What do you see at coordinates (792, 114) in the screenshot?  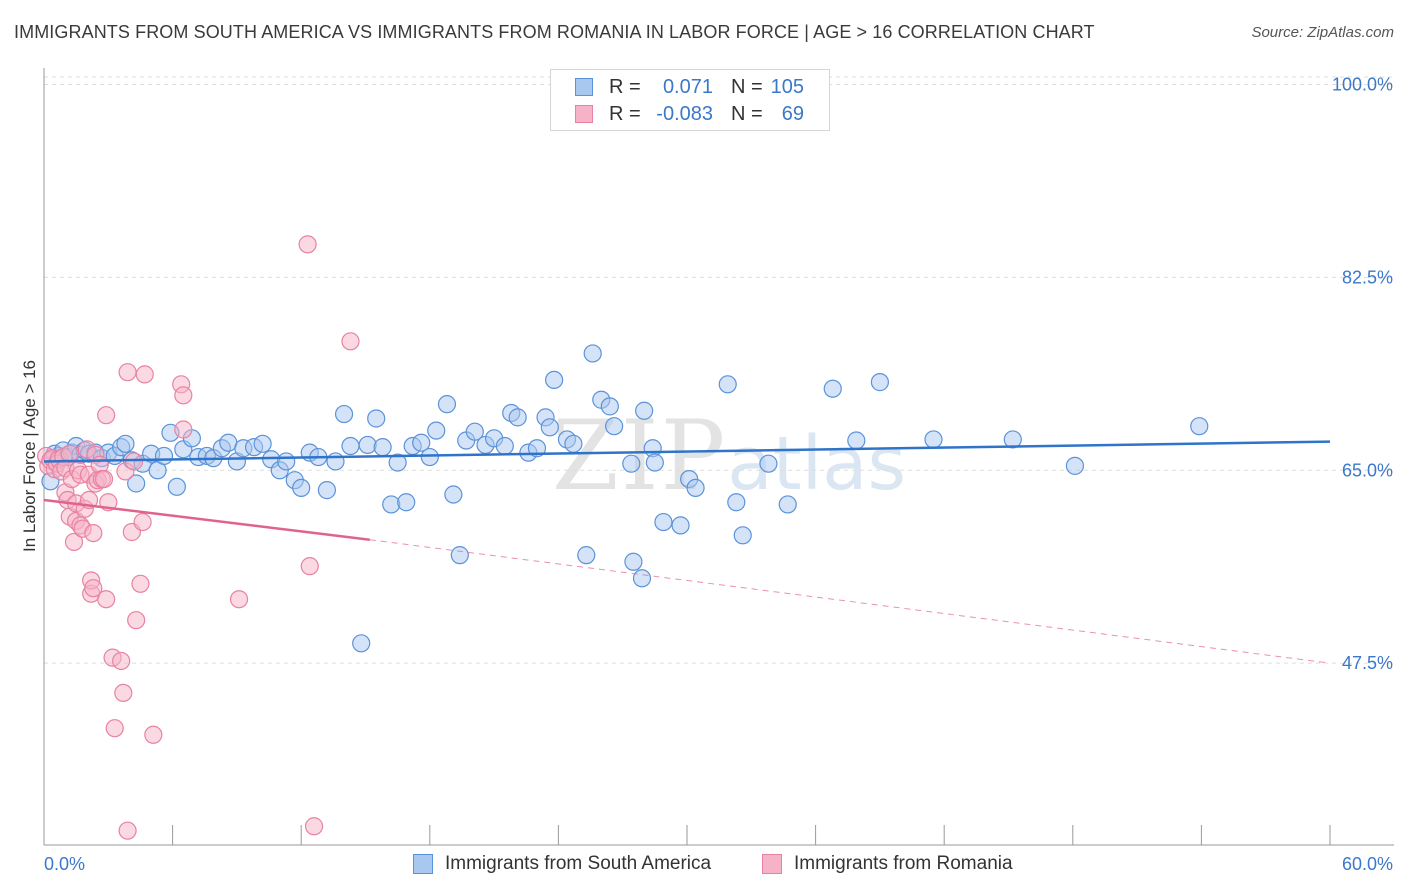 I see `legend-n-value: 69` at bounding box center [792, 114].